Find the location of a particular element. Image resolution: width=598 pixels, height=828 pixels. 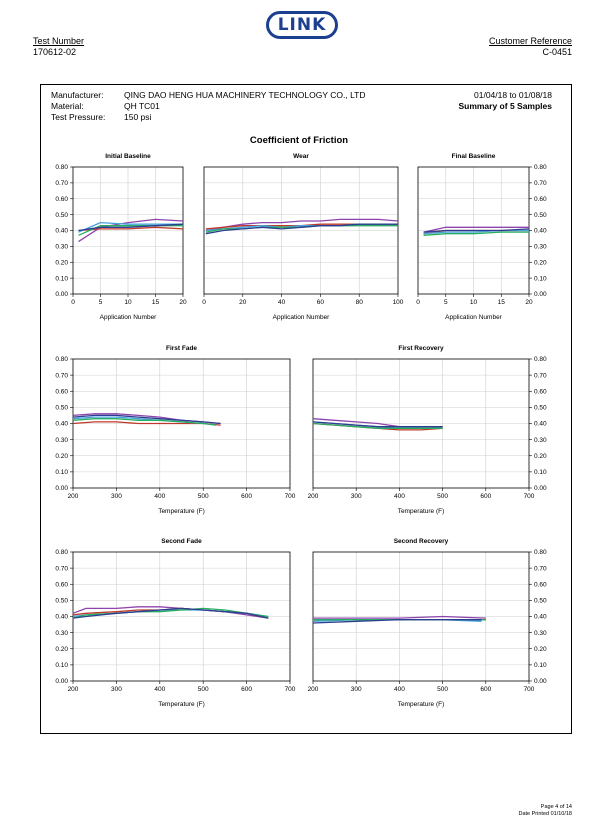

pressure-label: Test Pressure: is located at coordinates (78, 117).